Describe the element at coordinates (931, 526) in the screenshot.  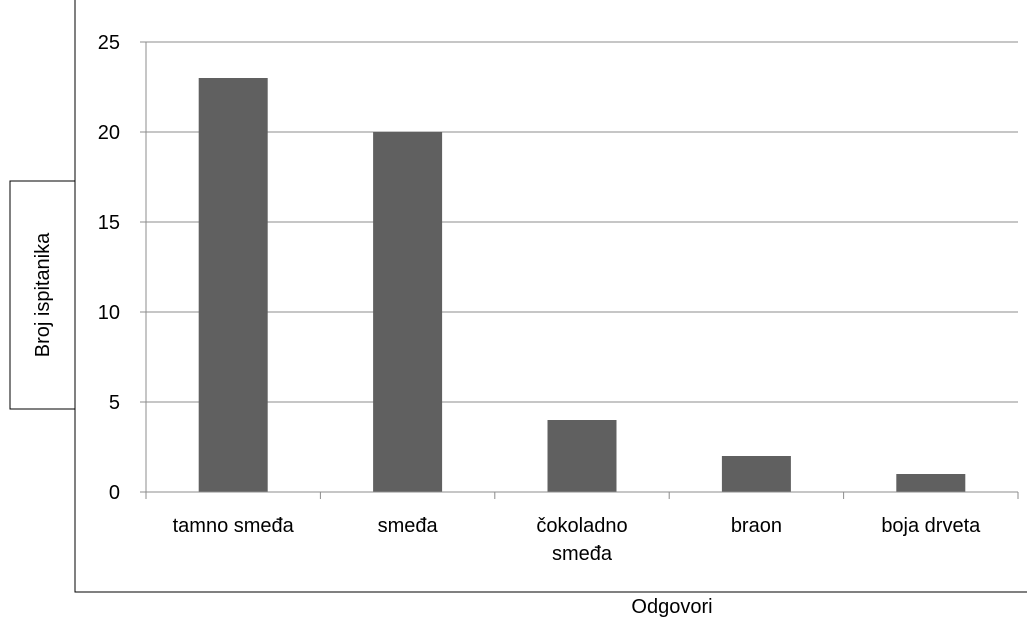
I see `category-label: boja drveta` at that location.